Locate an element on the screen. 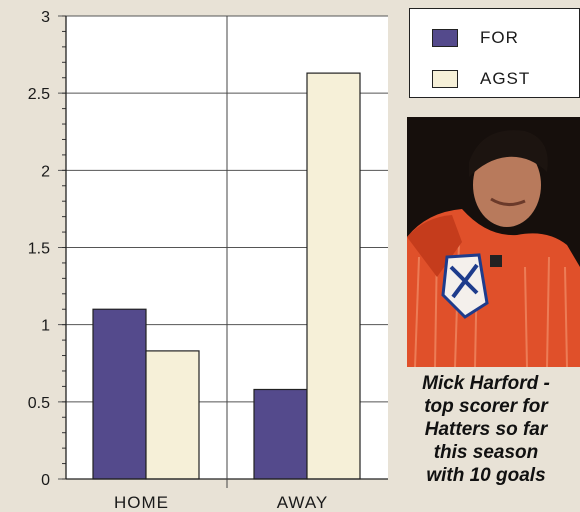 This screenshot has height=512, width=580. caption-line: Hatters so far is located at coordinates (486, 429).